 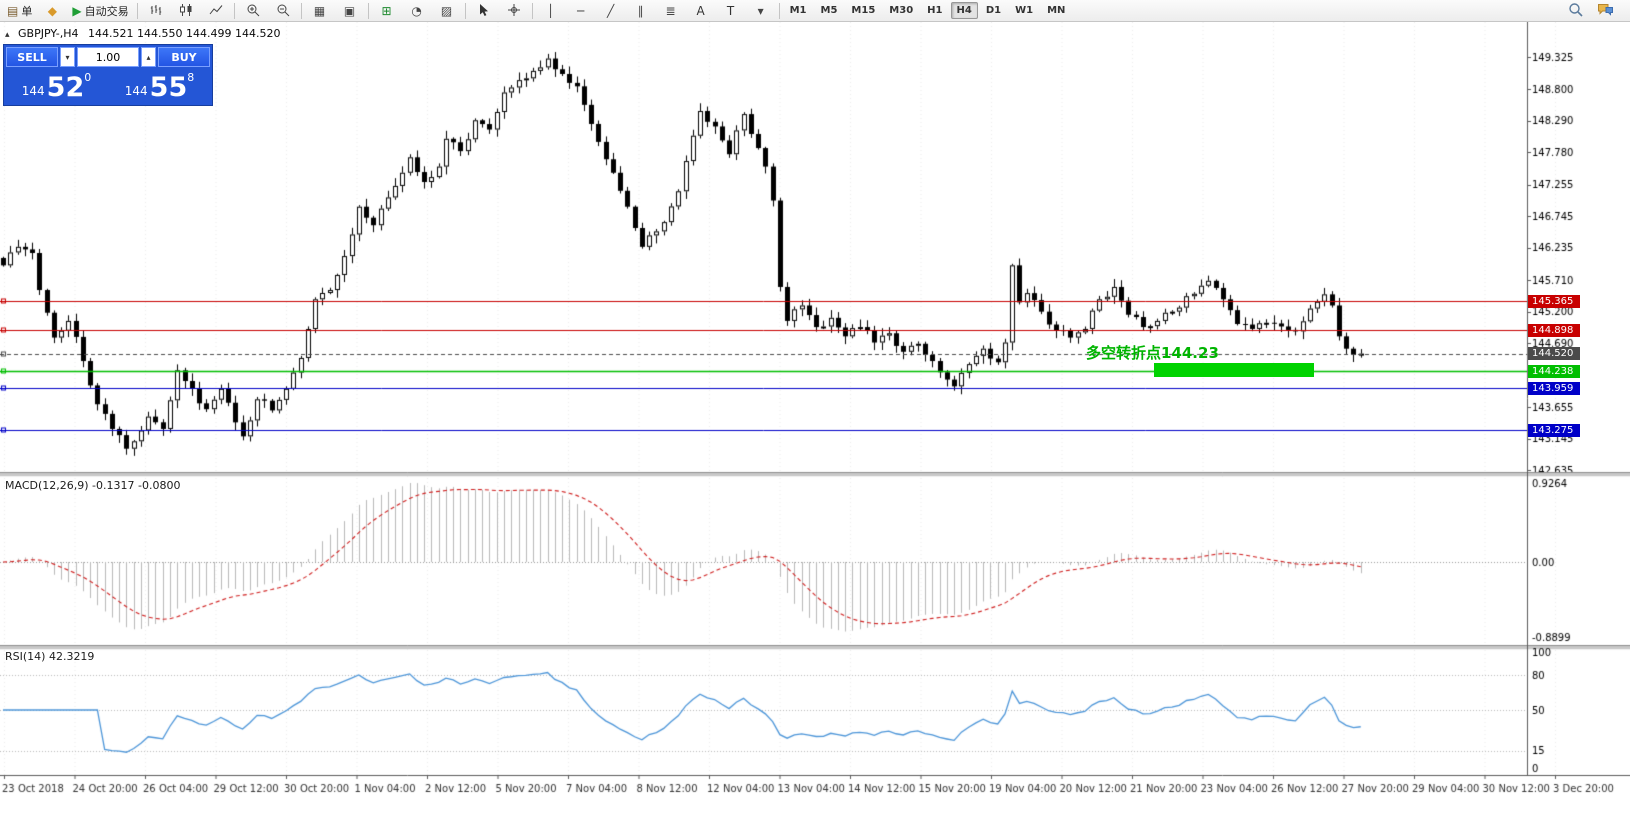 I want to click on line-chart-icon, so click(x=216, y=11).